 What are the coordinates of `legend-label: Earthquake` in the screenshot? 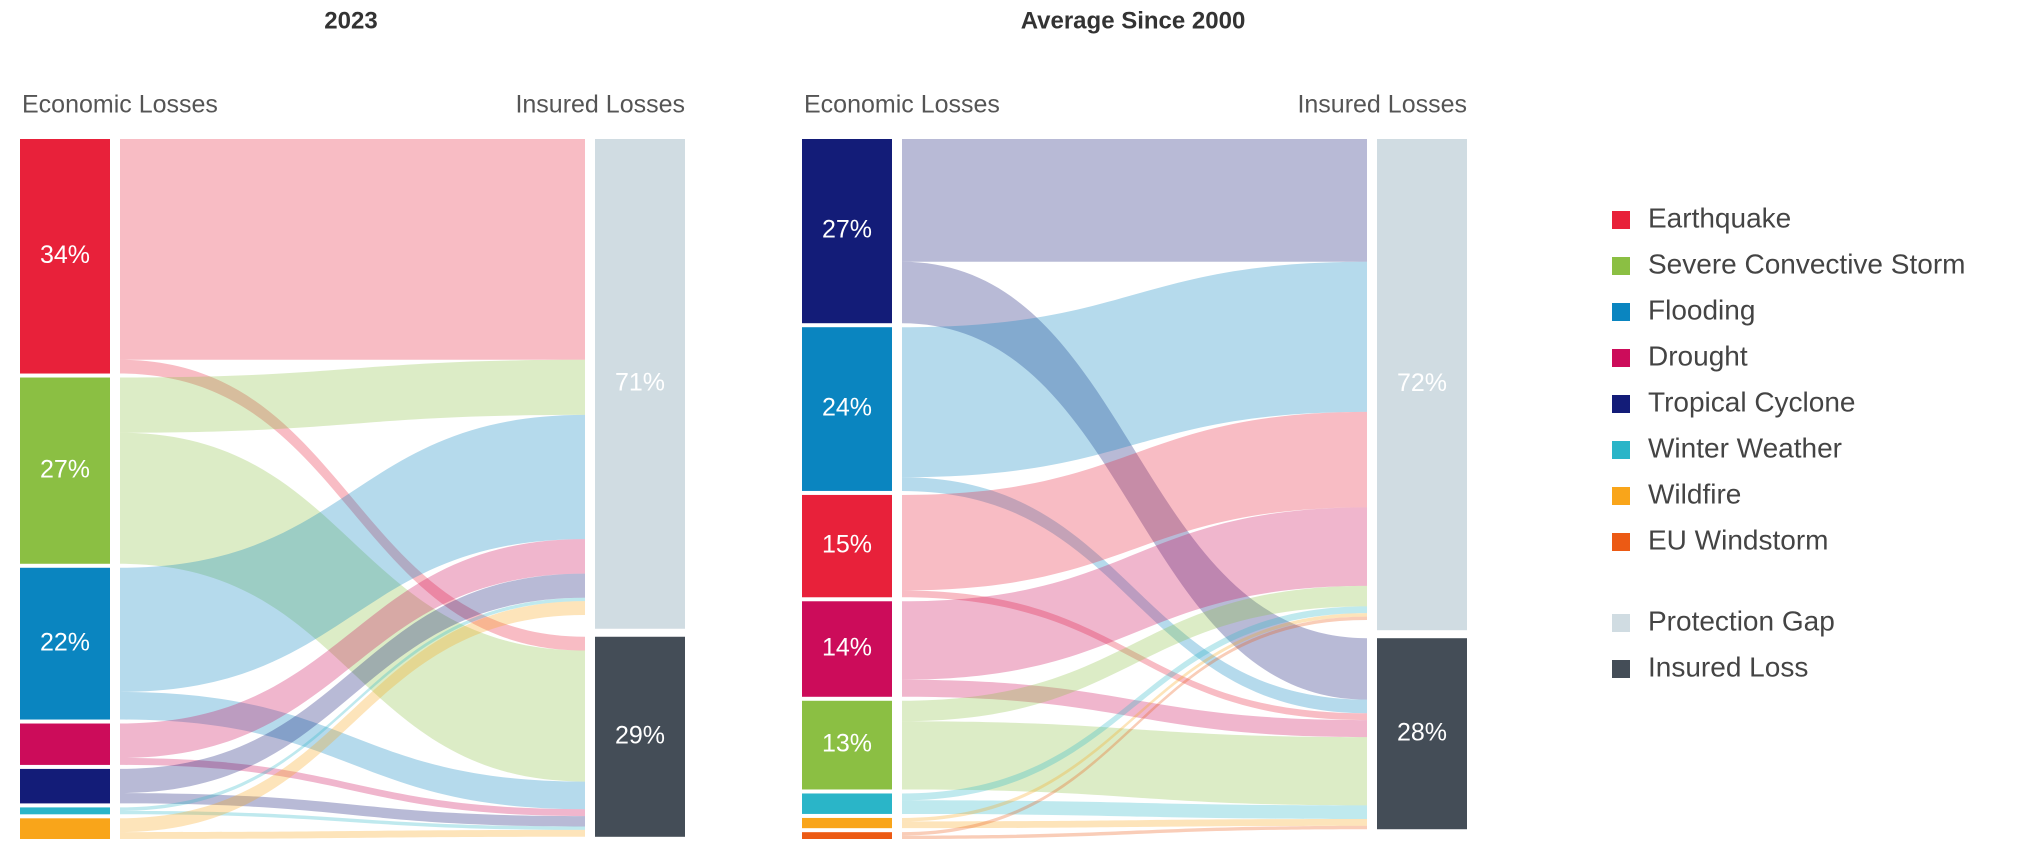 It's located at (1719, 217).